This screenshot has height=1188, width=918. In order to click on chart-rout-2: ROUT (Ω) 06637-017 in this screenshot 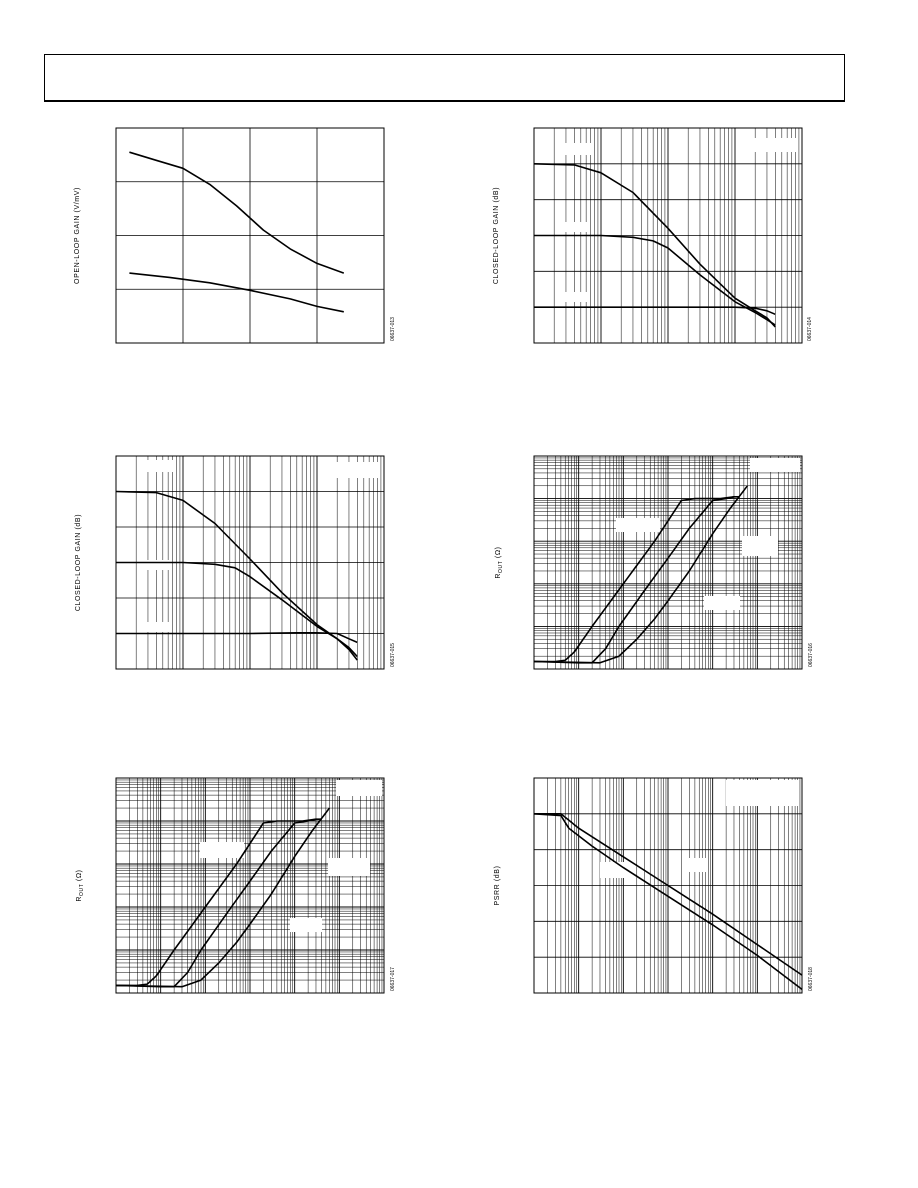, I will do `click(236, 885)`.